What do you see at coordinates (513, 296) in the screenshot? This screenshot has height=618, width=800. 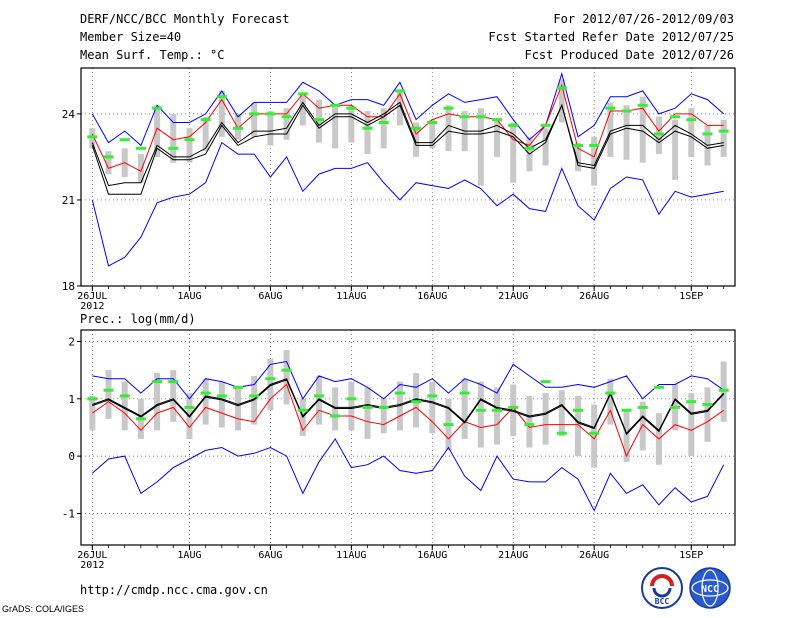 I see `temp-x-tick-label: 21AUG` at bounding box center [513, 296].